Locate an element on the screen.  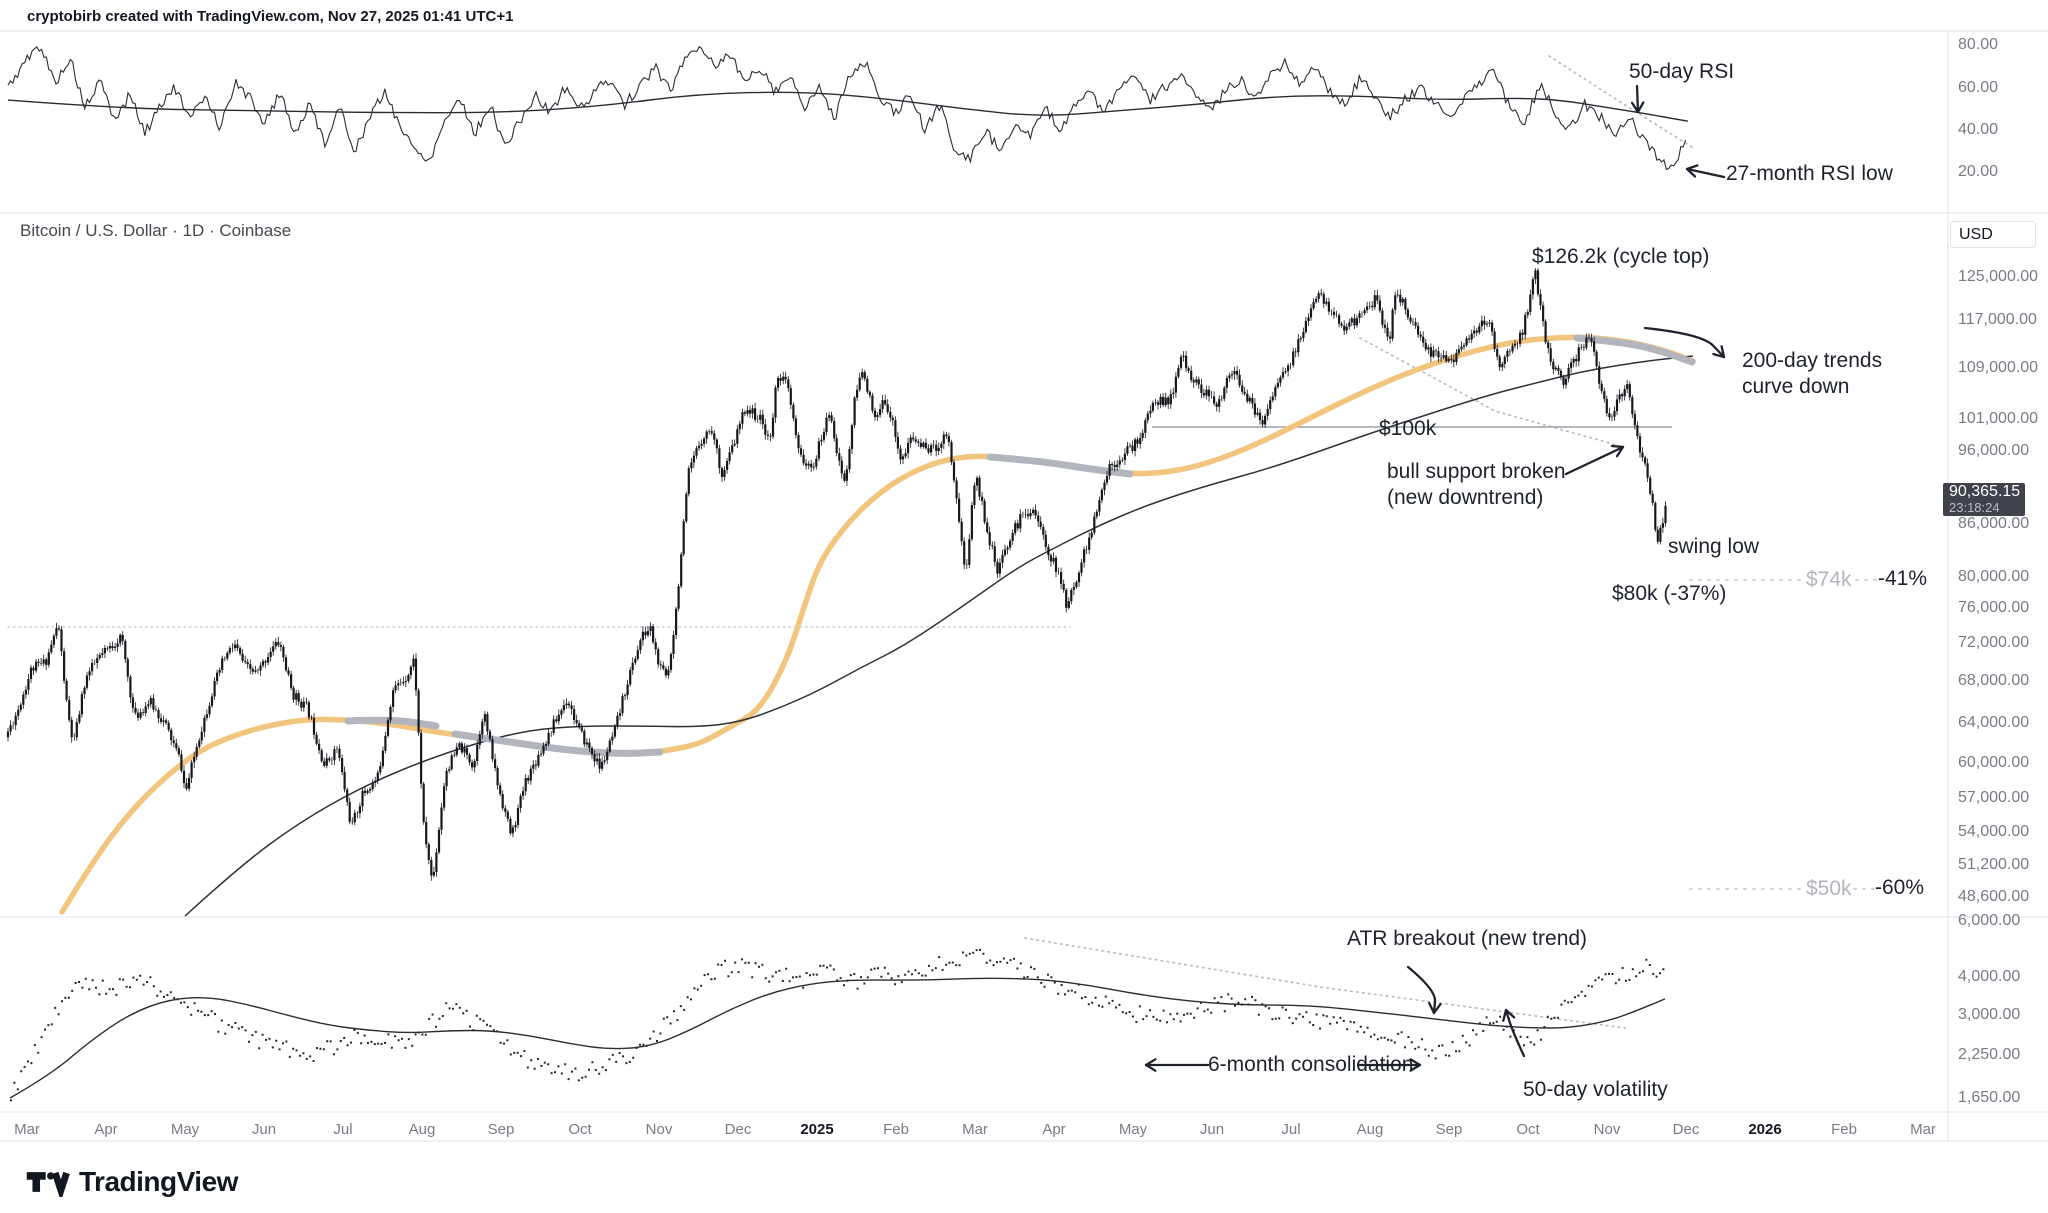
annotation-27month-rsi-low: 27-month RSI low is located at coordinates (1809, 173).